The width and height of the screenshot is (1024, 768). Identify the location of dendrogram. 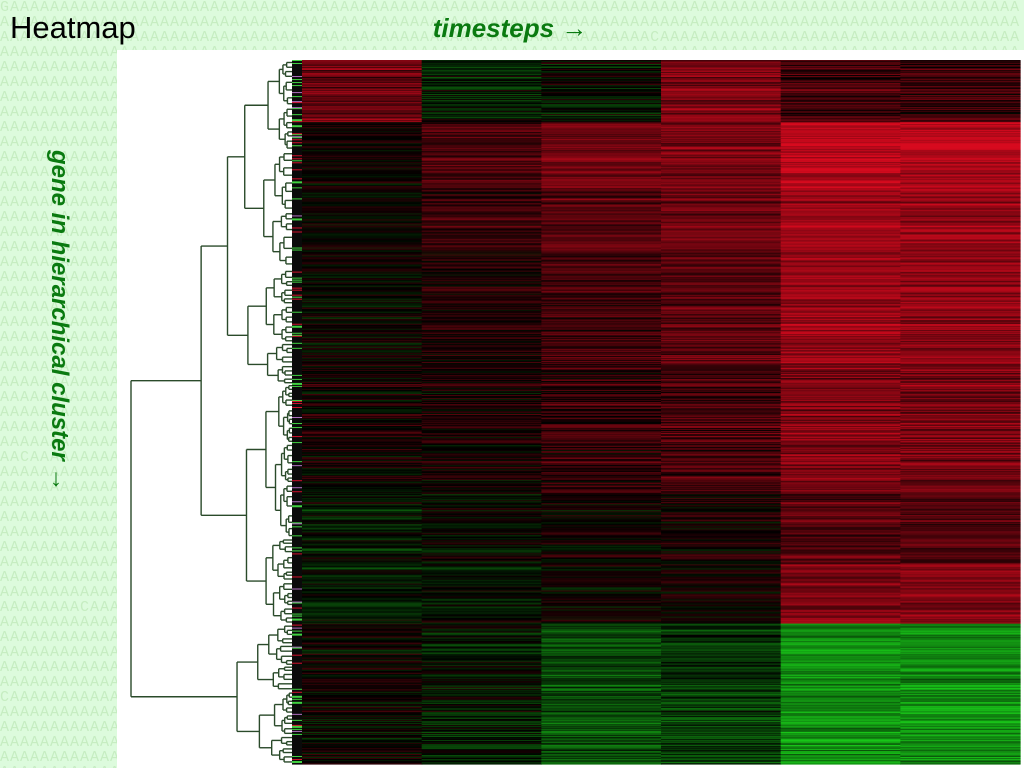
(211, 412).